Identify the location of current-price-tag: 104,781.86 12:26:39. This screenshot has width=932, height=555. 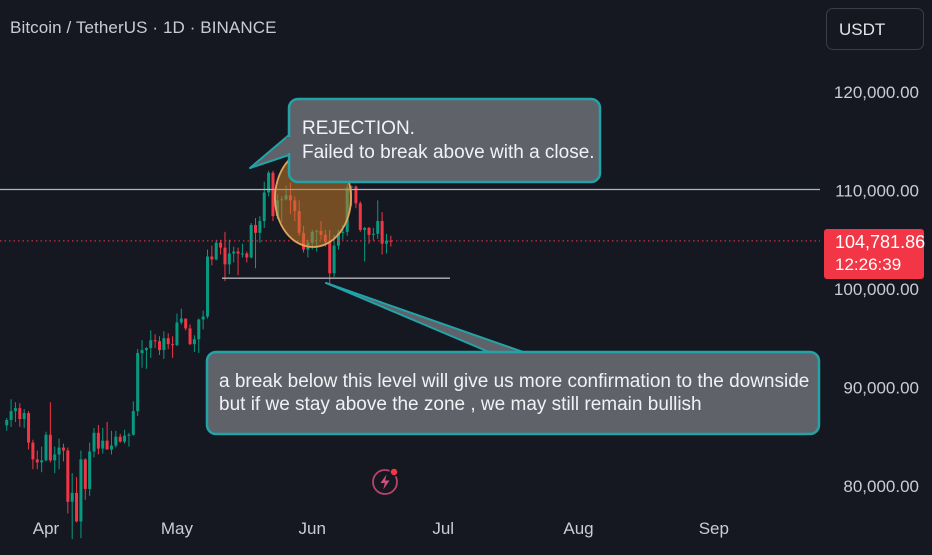
(874, 254).